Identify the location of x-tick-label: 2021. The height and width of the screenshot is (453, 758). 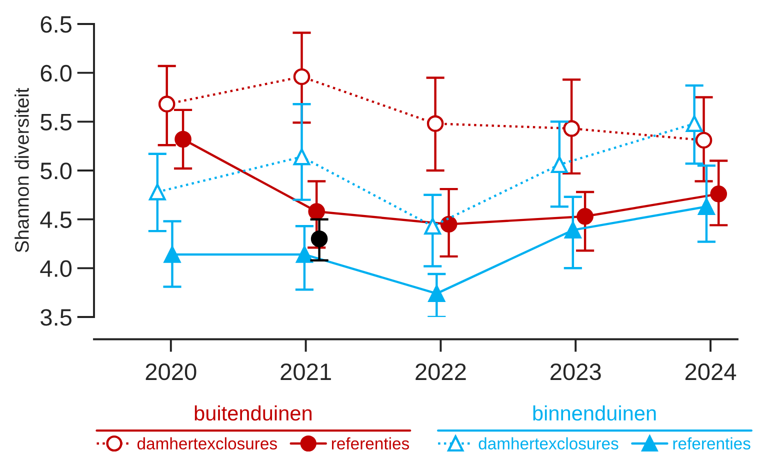
(305, 371).